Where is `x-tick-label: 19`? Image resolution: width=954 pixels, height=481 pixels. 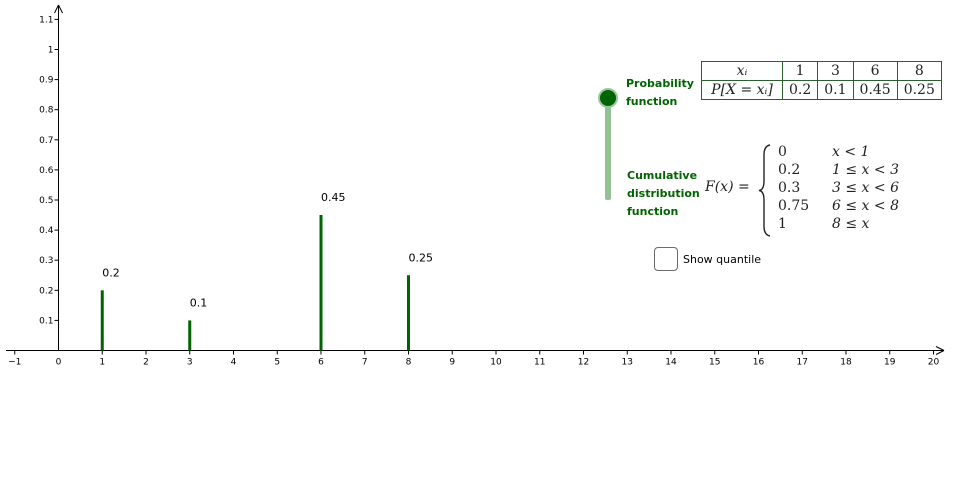
x-tick-label: 19 is located at coordinates (890, 363).